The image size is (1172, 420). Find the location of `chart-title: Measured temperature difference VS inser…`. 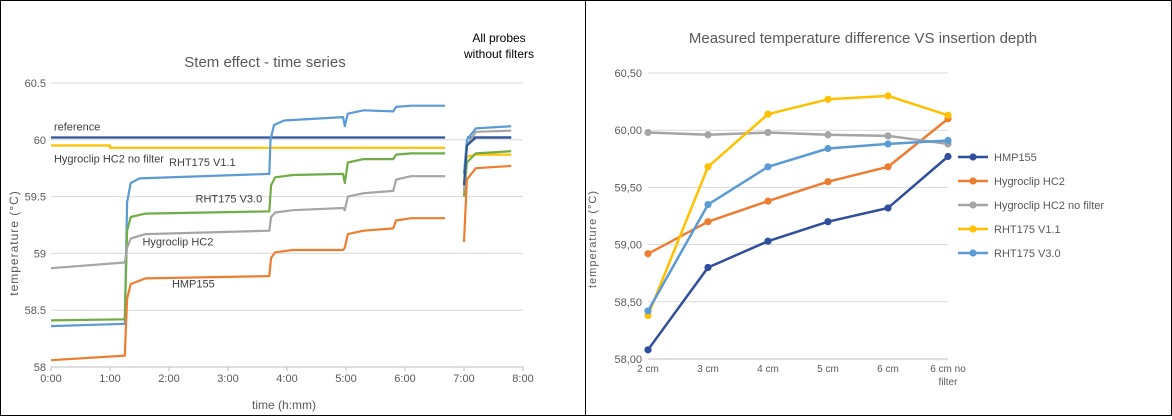

chart-title: Measured temperature difference VS inser… is located at coordinates (863, 38).